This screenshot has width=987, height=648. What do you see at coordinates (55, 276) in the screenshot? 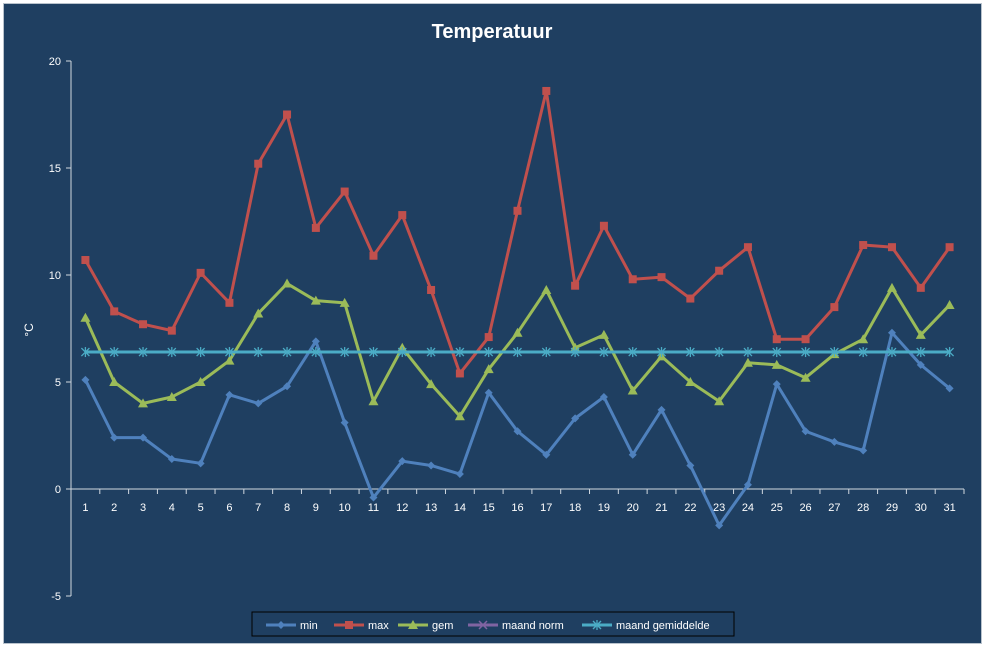
I see `y-tick-label: 10` at bounding box center [55, 276].